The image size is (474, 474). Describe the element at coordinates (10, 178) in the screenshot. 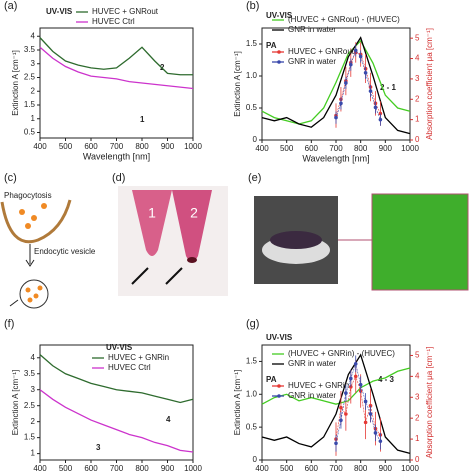

I see `panel-label: (c)` at that location.